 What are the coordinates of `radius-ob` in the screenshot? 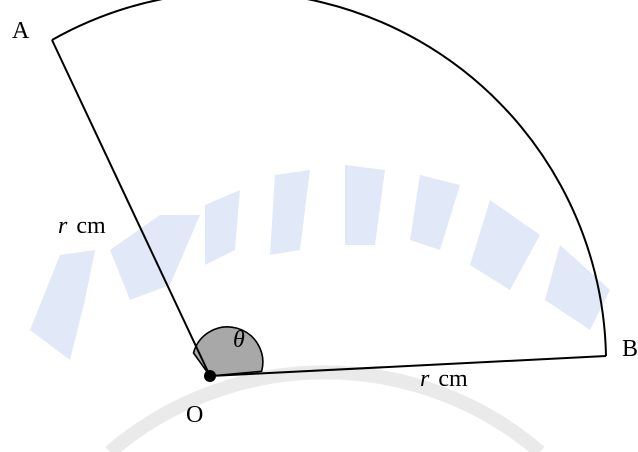 It's located at (408, 366).